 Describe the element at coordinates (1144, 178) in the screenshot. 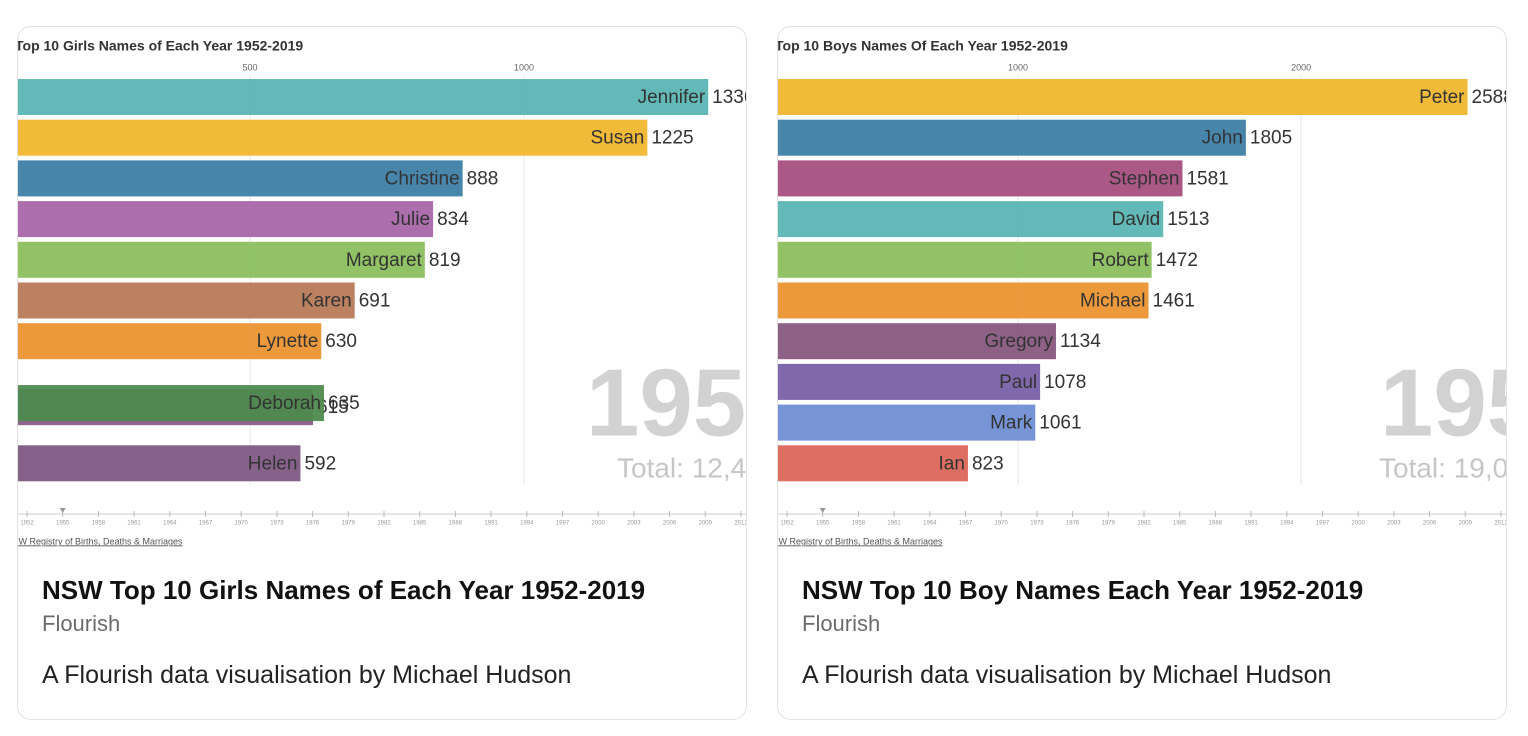

I see `bar-name: Stephen` at that location.